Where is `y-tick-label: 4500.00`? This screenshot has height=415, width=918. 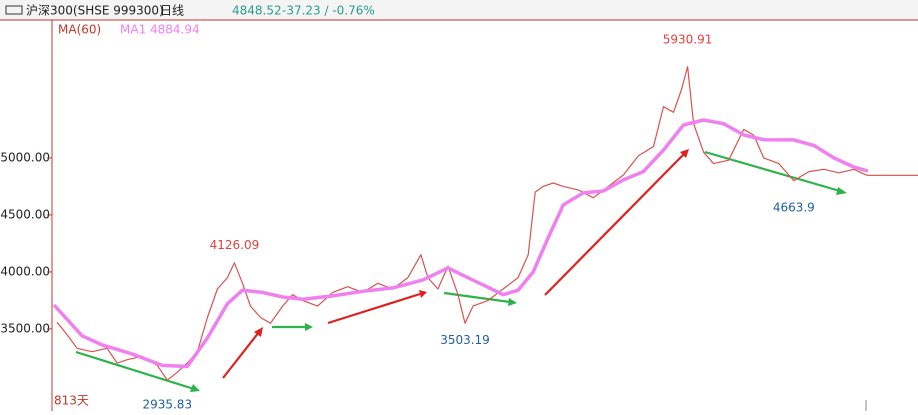 y-tick-label: 4500.00 is located at coordinates (25, 214).